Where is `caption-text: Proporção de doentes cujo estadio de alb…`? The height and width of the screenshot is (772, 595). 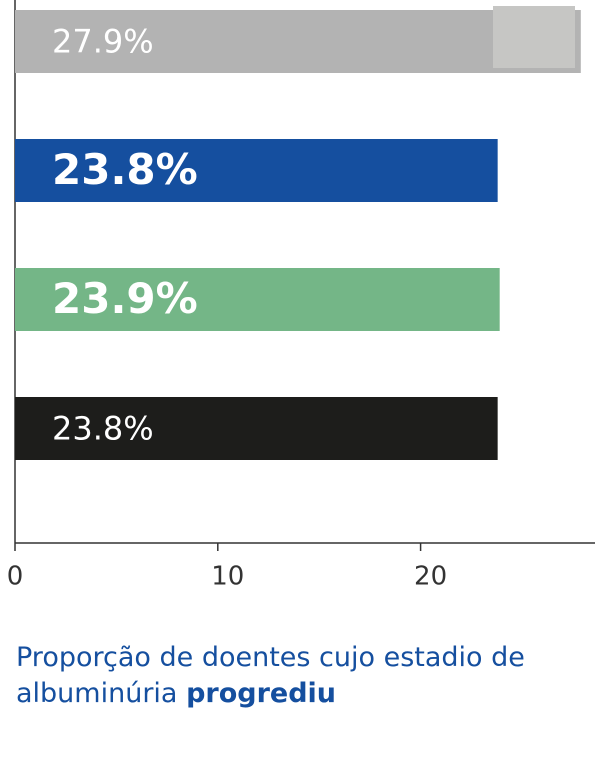
caption-text: Proporção de doentes cujo estadio de alb… is located at coordinates (270, 675).